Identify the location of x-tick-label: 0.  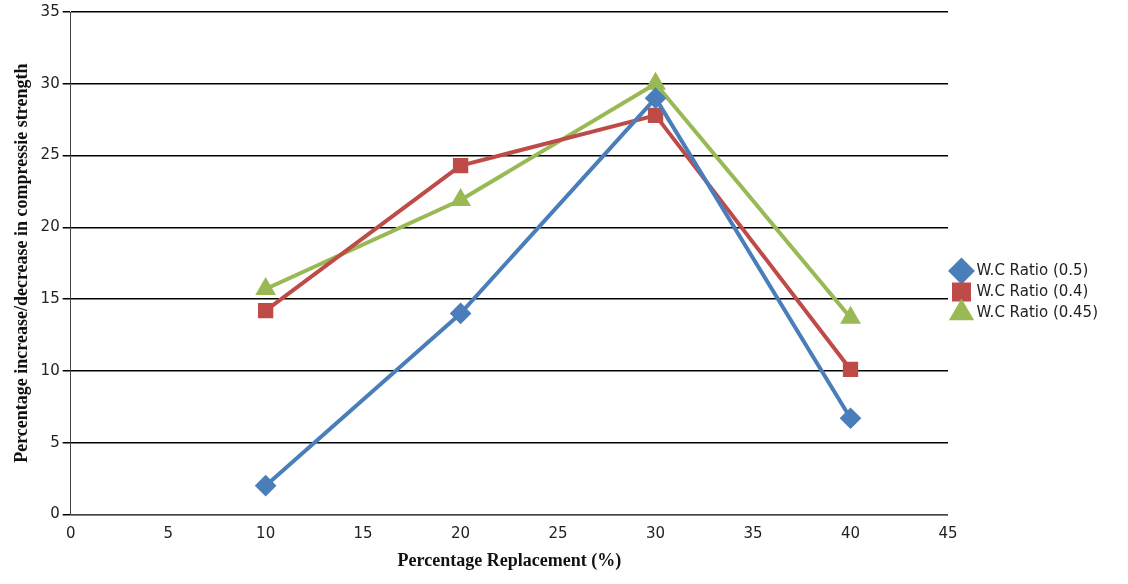
(70, 533).